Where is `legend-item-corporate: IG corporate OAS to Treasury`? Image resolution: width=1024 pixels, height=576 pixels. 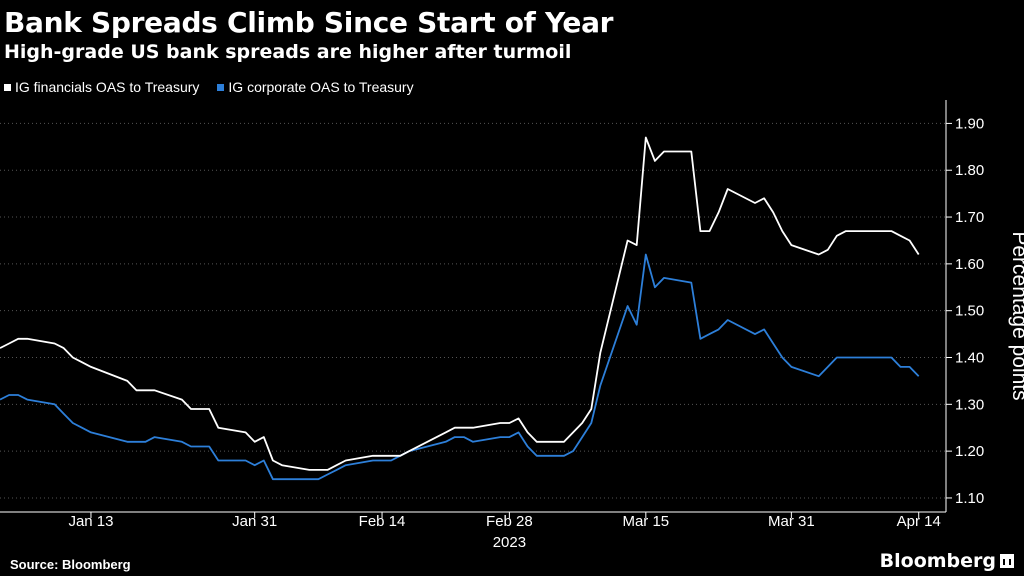
legend-item-corporate: IG corporate OAS to Treasury is located at coordinates (315, 87).